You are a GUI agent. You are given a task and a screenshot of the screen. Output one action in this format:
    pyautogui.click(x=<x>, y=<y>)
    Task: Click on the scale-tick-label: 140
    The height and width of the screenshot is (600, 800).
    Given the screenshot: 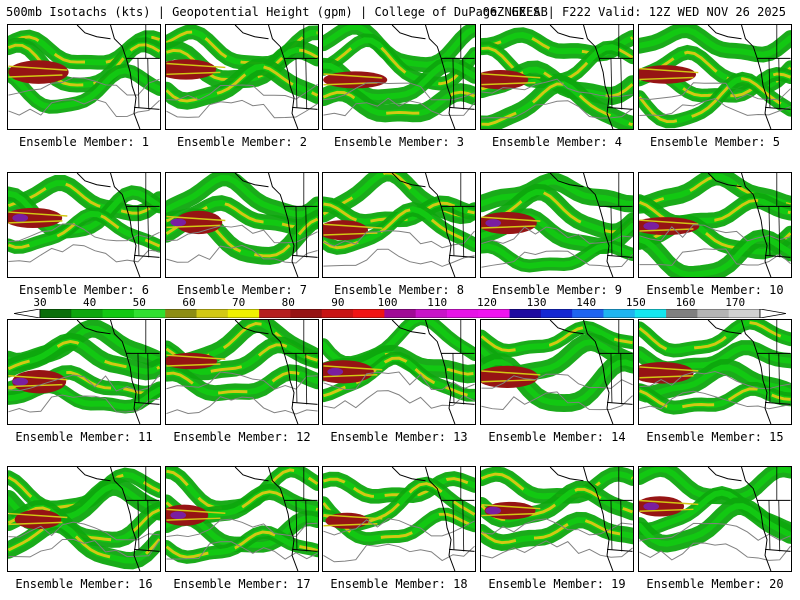 What is the action you would take?
    pyautogui.click(x=586, y=302)
    